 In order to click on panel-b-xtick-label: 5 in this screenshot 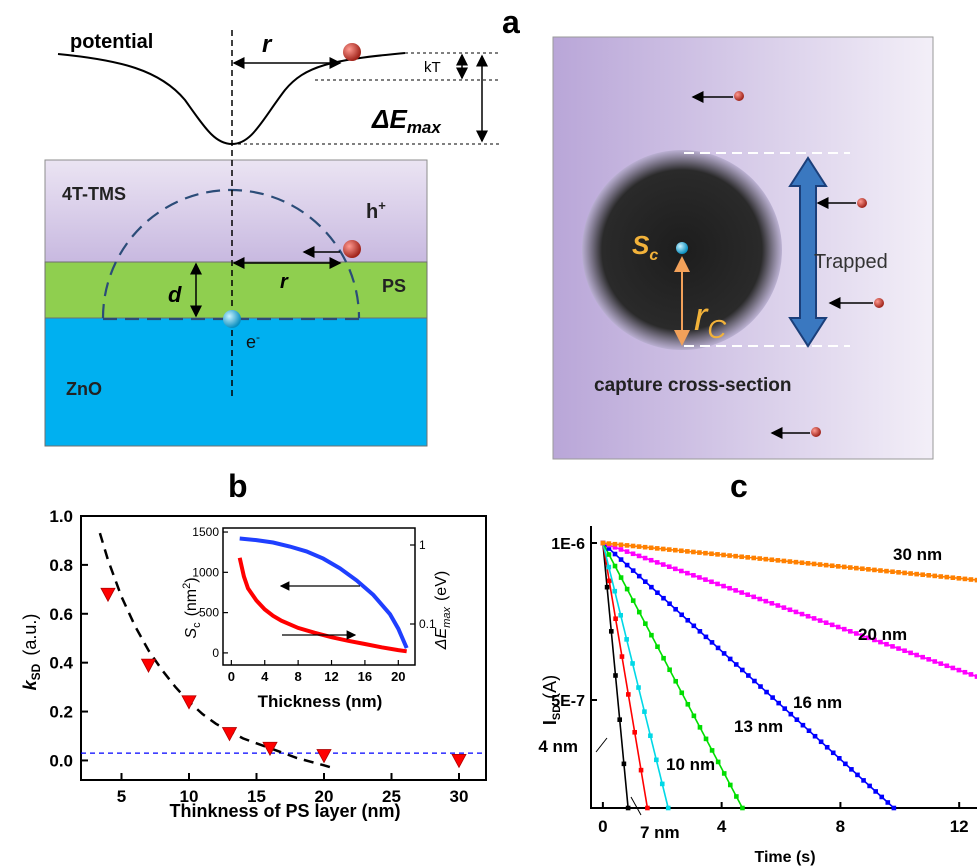, I will do `click(121, 796)`.